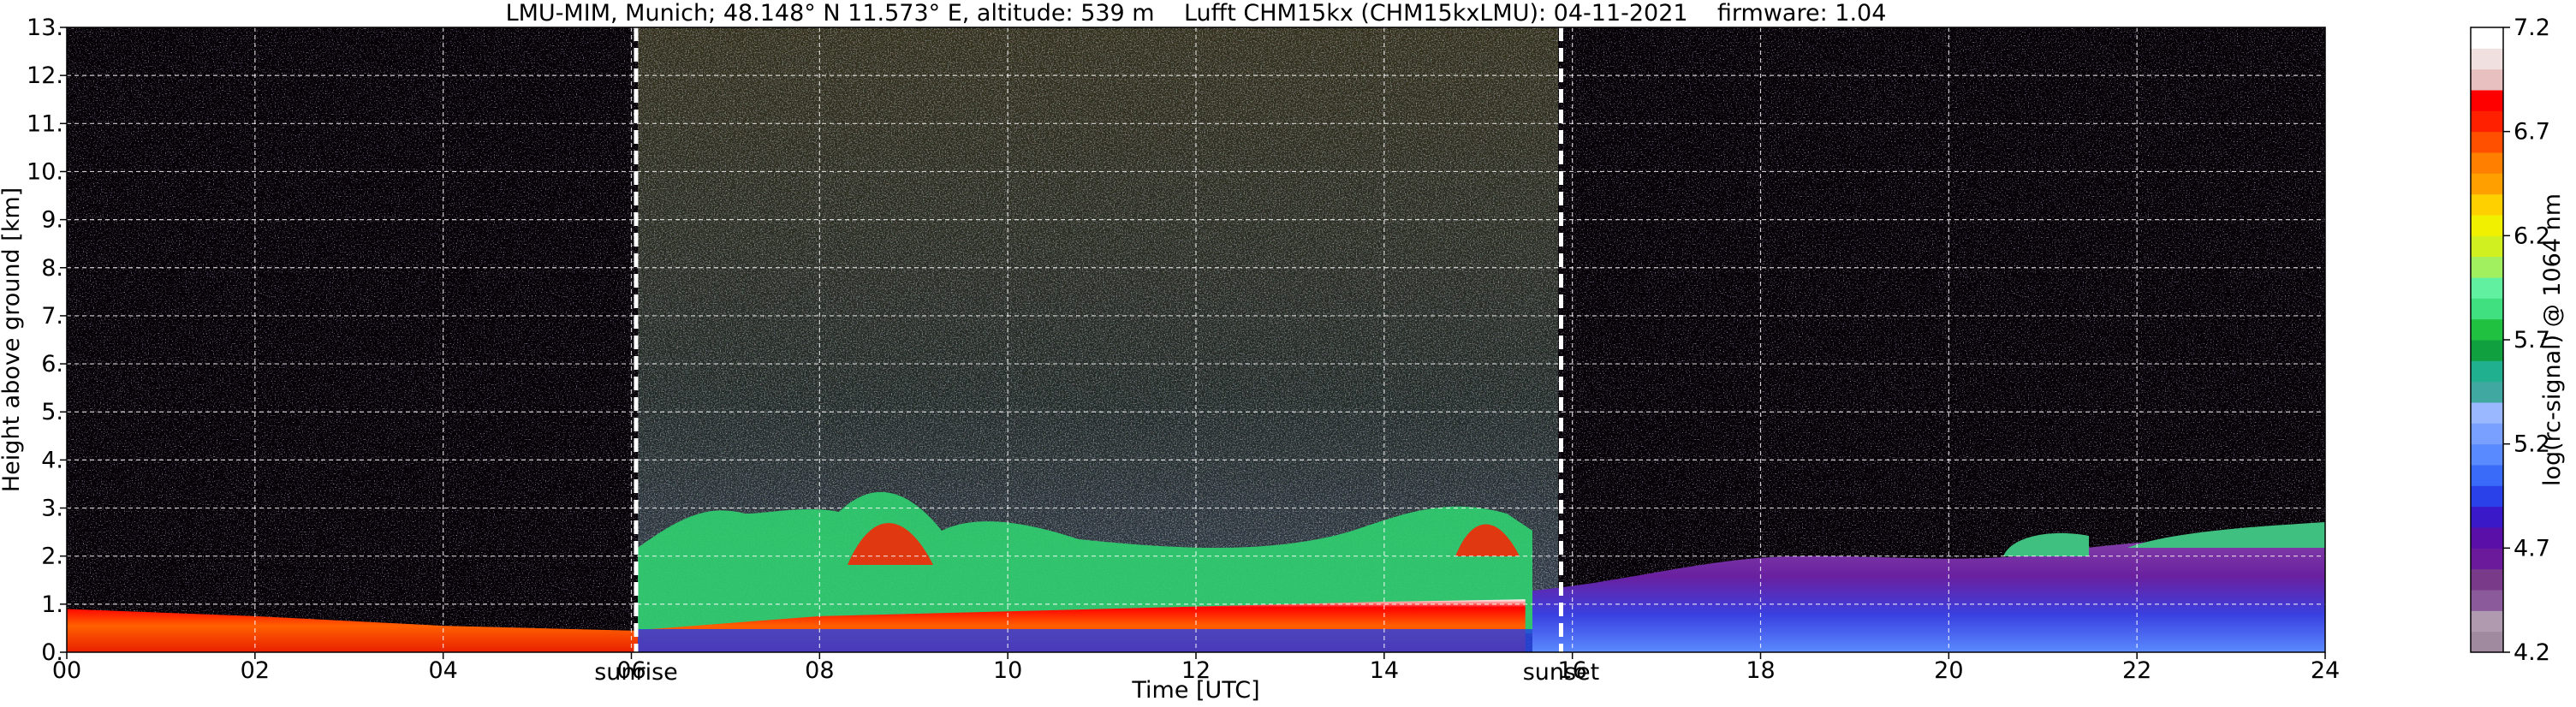  I want to click on colorbar-ticks: 4.2 4.7 5.2 5.7 6.2 6.7 7.2, so click(2526, 340).